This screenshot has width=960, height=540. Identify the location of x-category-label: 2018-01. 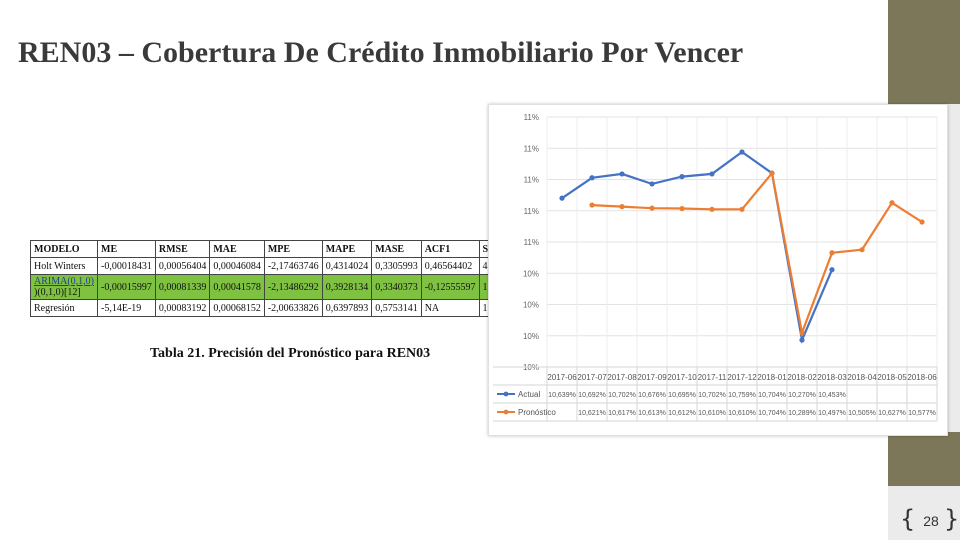
(772, 377).